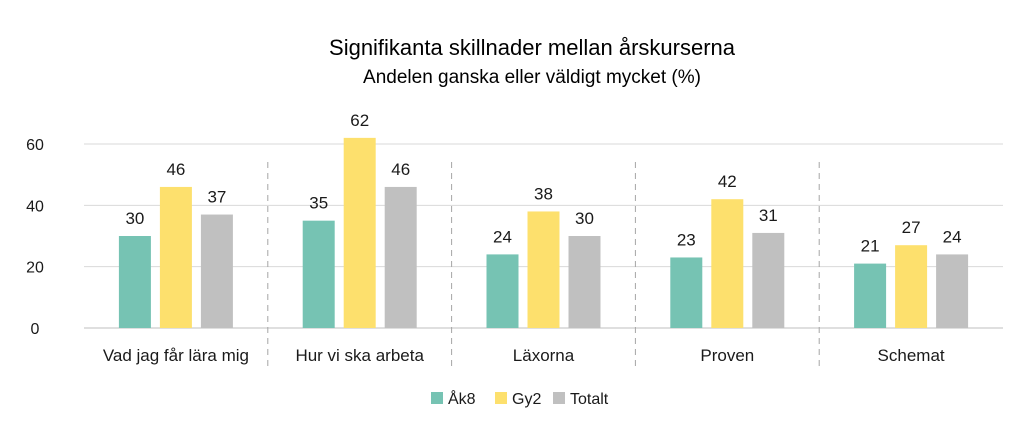 This screenshot has width=1024, height=434. What do you see at coordinates (35, 145) in the screenshot?
I see `y-tick-label: 60` at bounding box center [35, 145].